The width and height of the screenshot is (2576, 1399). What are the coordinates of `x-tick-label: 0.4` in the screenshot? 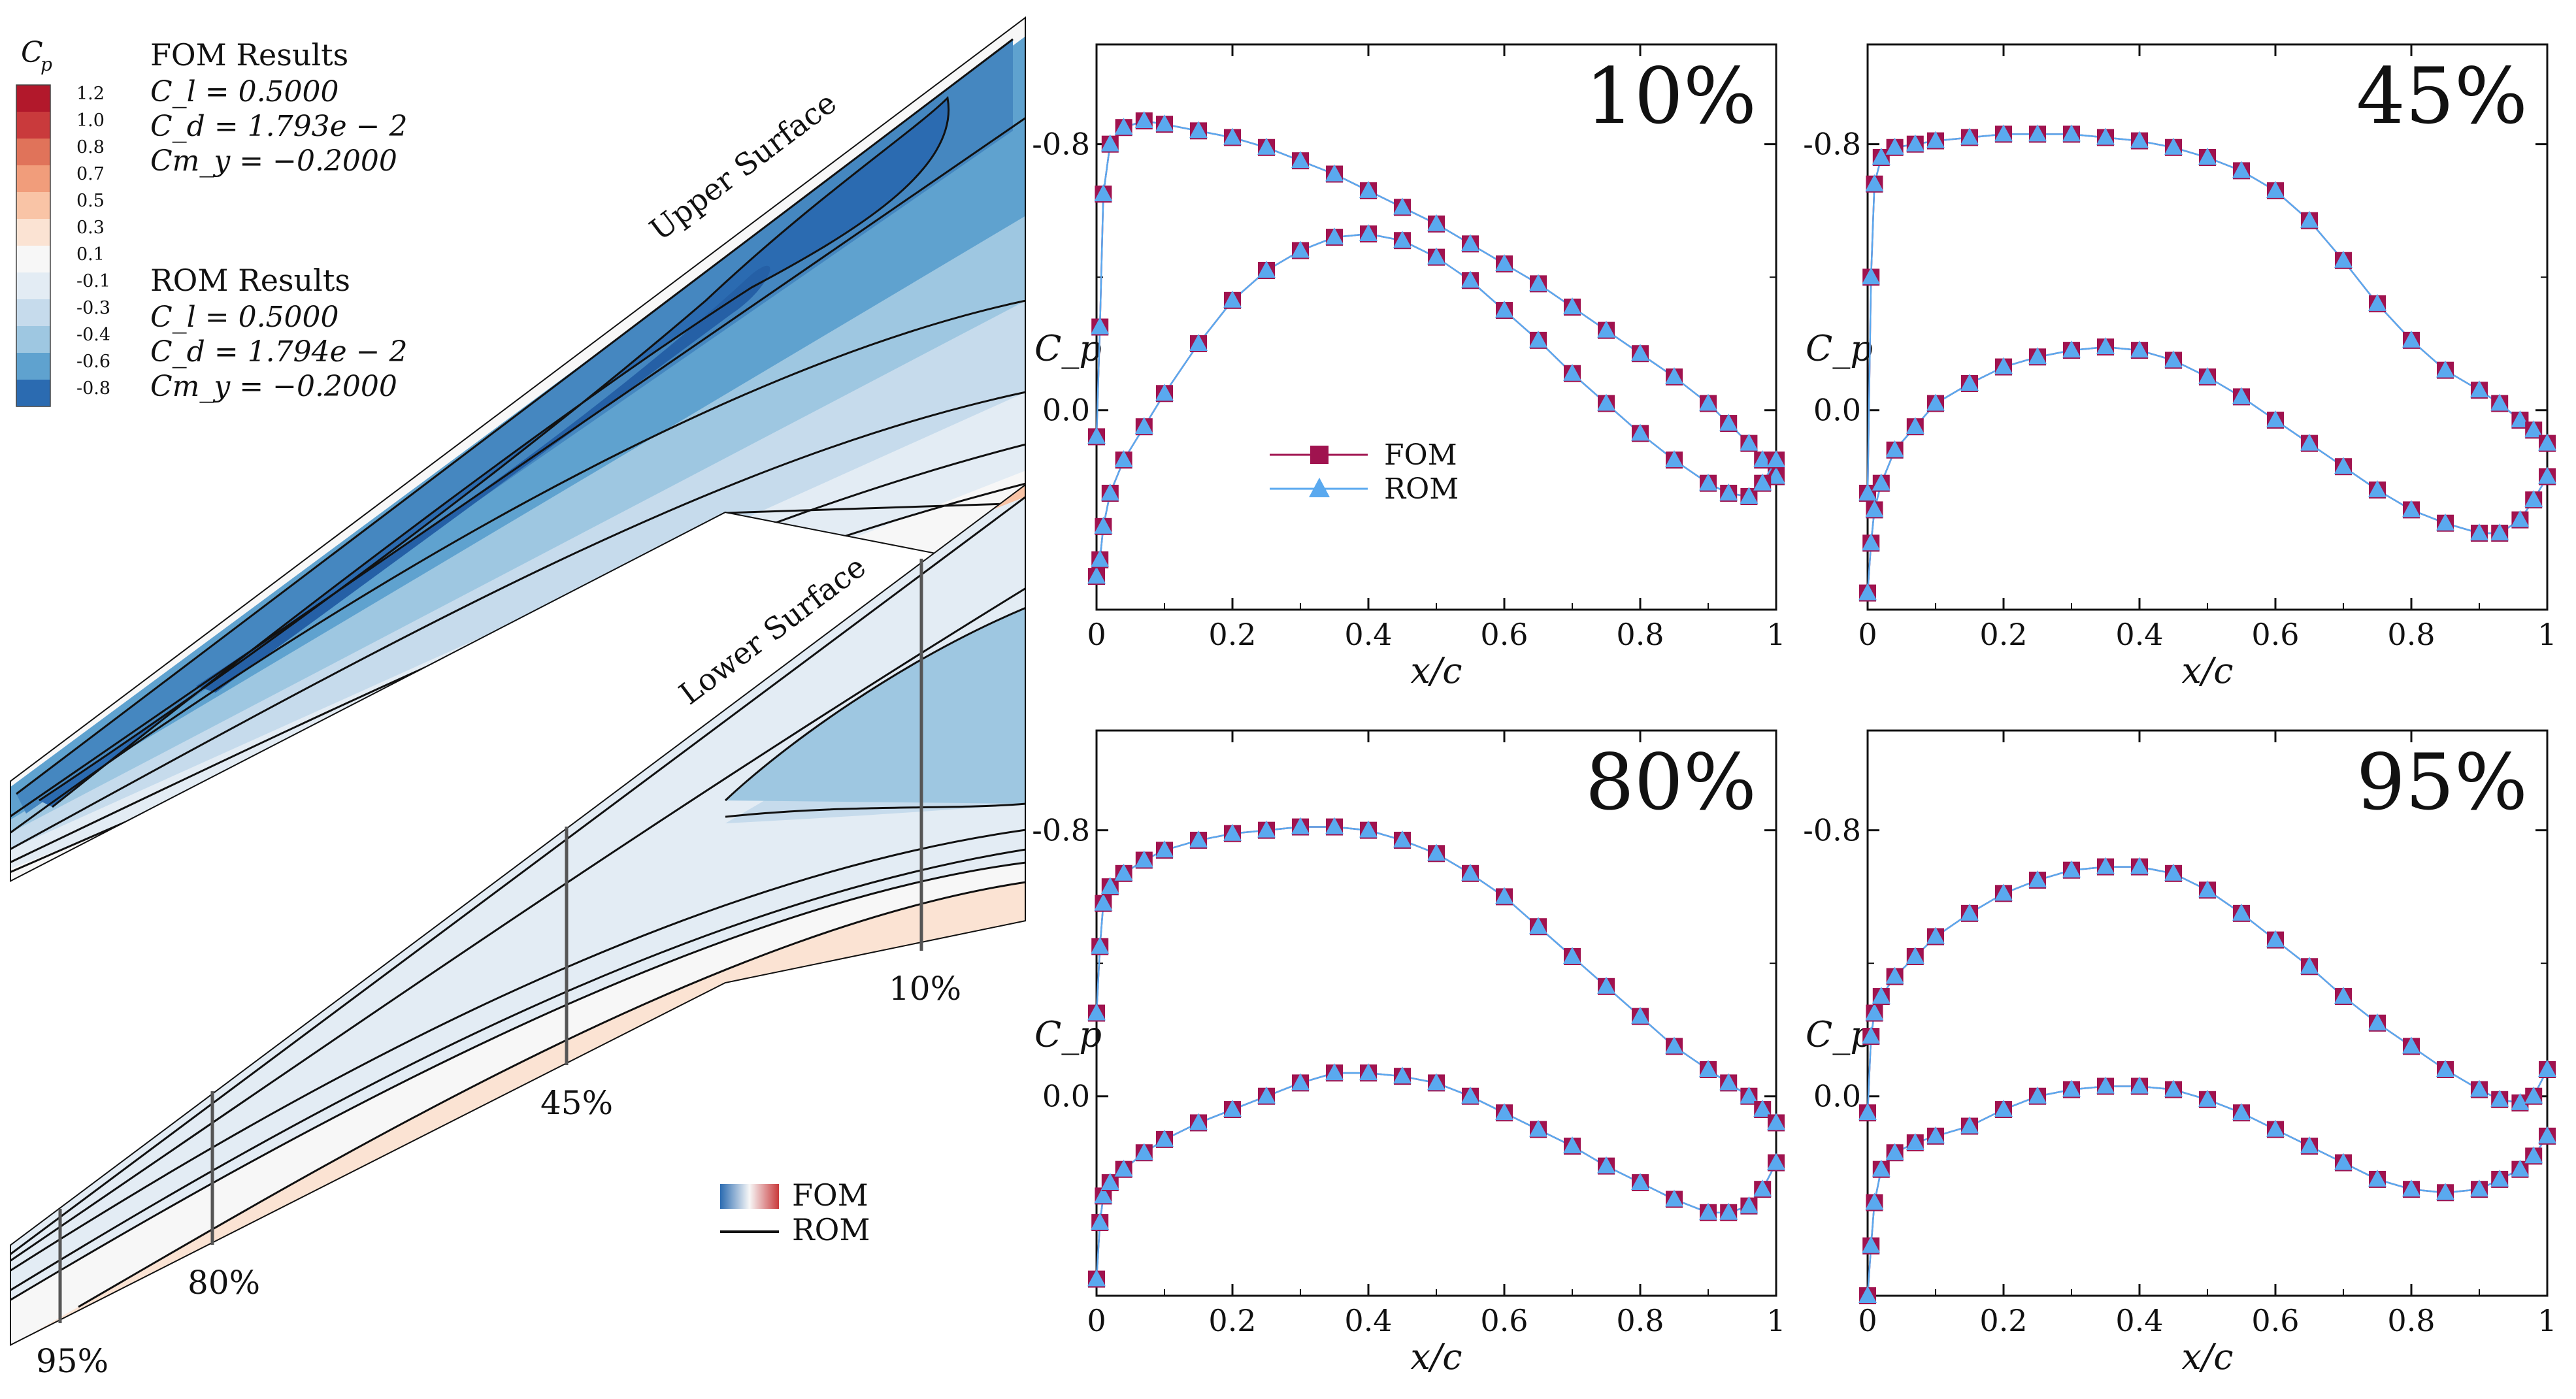 It's located at (1368, 634).